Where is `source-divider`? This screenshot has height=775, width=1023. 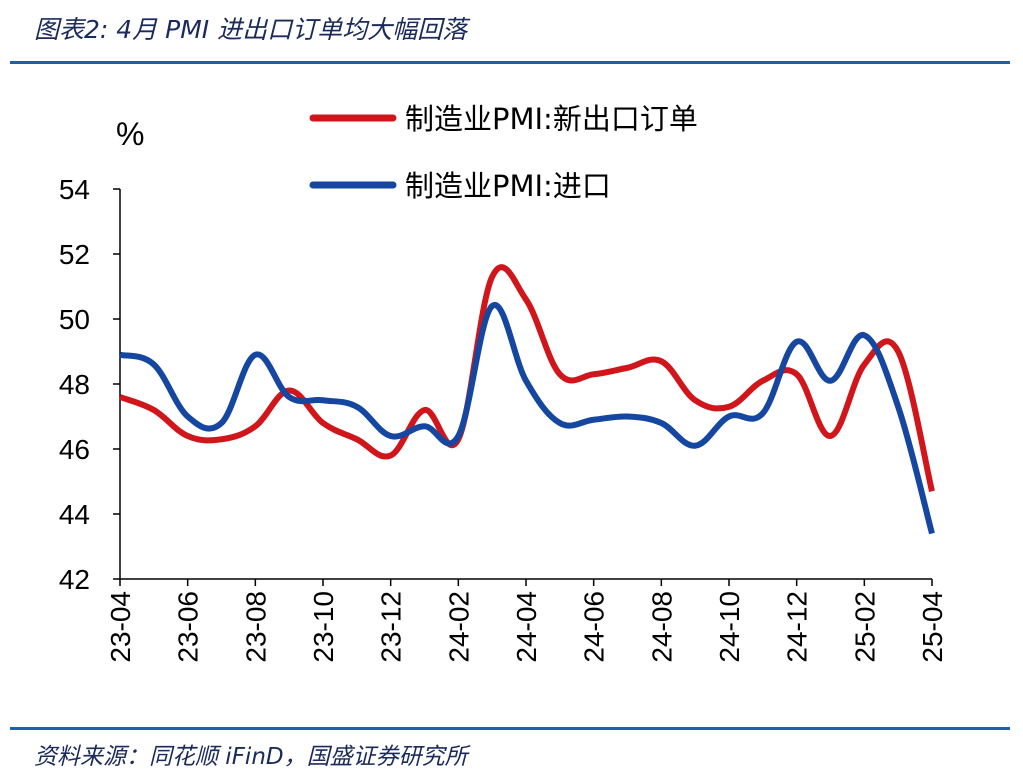 source-divider is located at coordinates (510, 728).